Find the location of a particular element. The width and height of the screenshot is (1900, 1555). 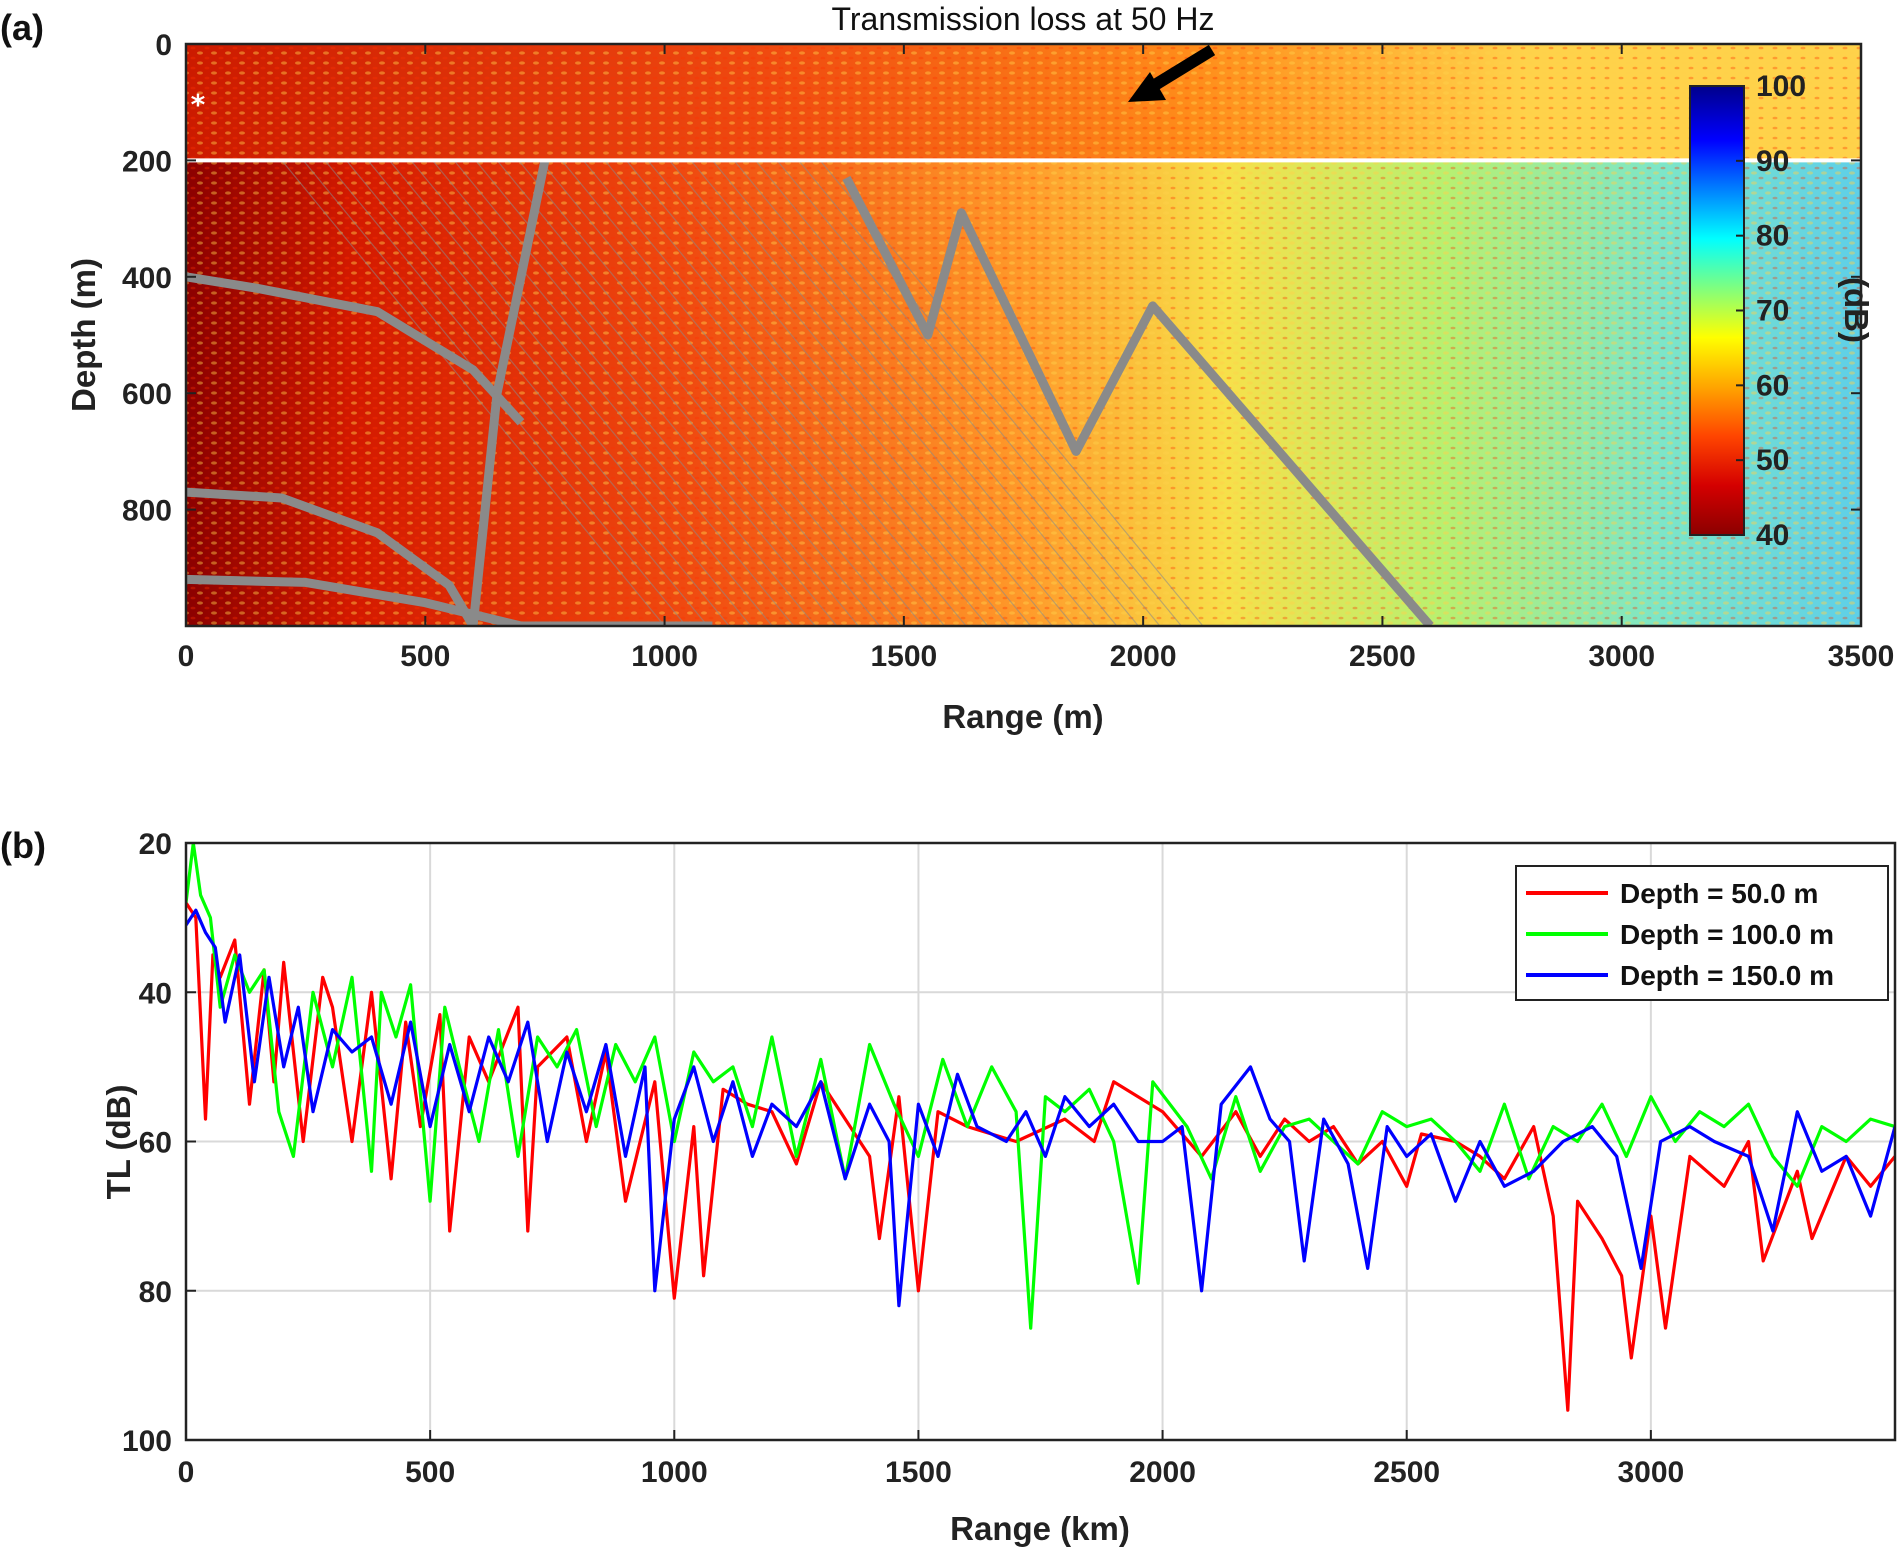

y-tick-label: 0 is located at coordinates (163, 45).